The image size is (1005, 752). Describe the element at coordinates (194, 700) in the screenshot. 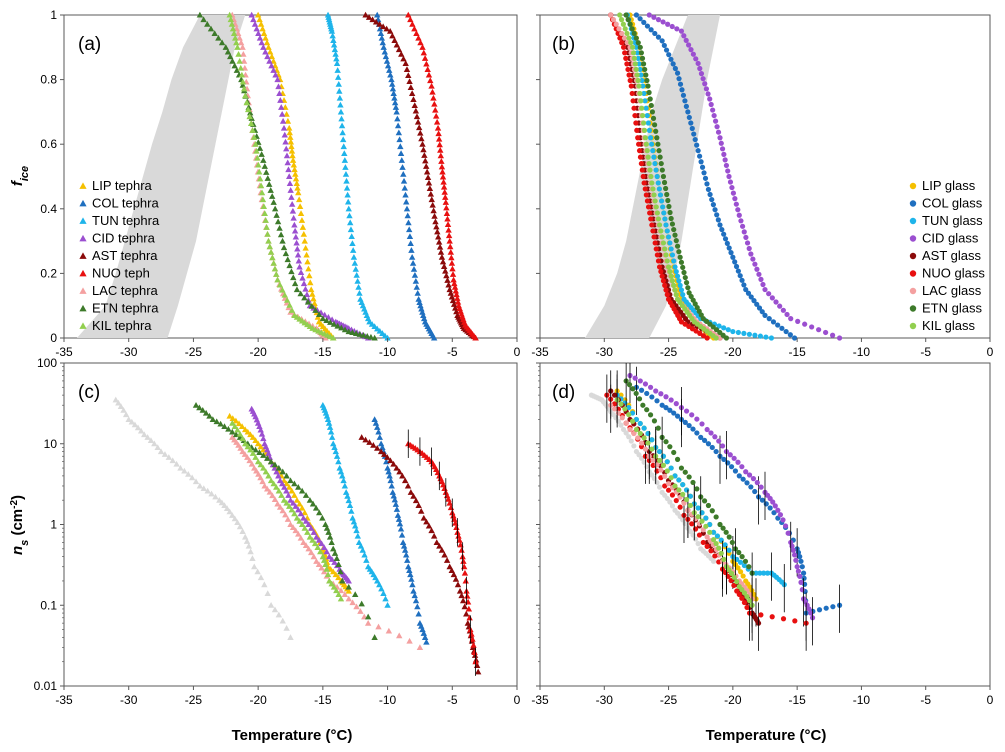

I see `x-tick-label: -25` at that location.